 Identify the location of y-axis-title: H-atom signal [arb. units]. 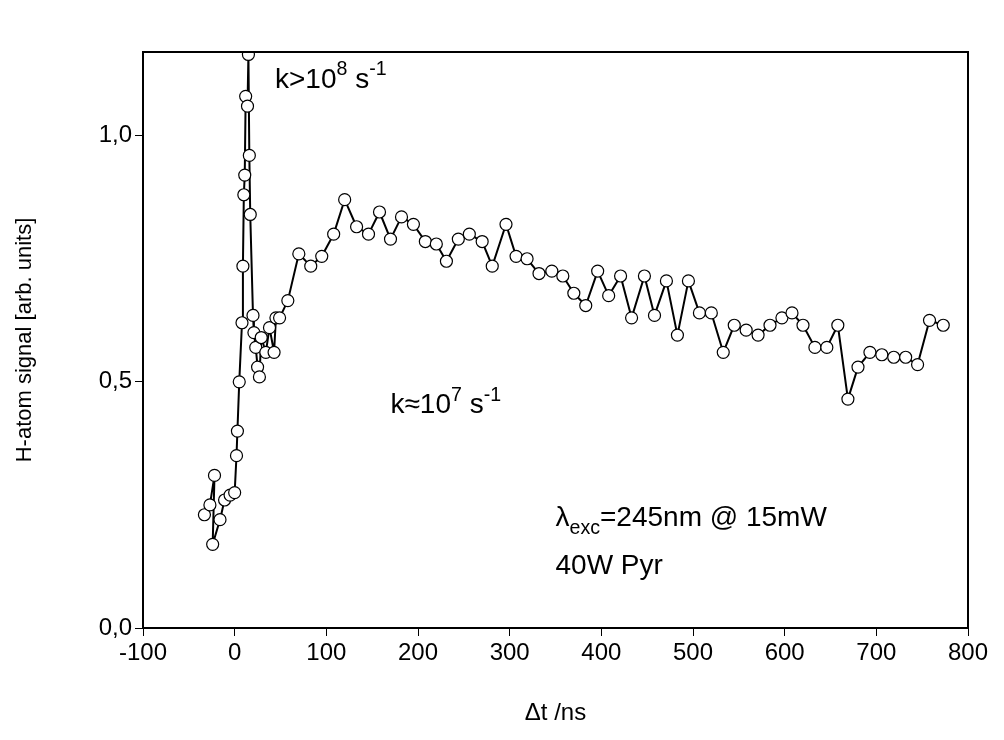
(24, 340).